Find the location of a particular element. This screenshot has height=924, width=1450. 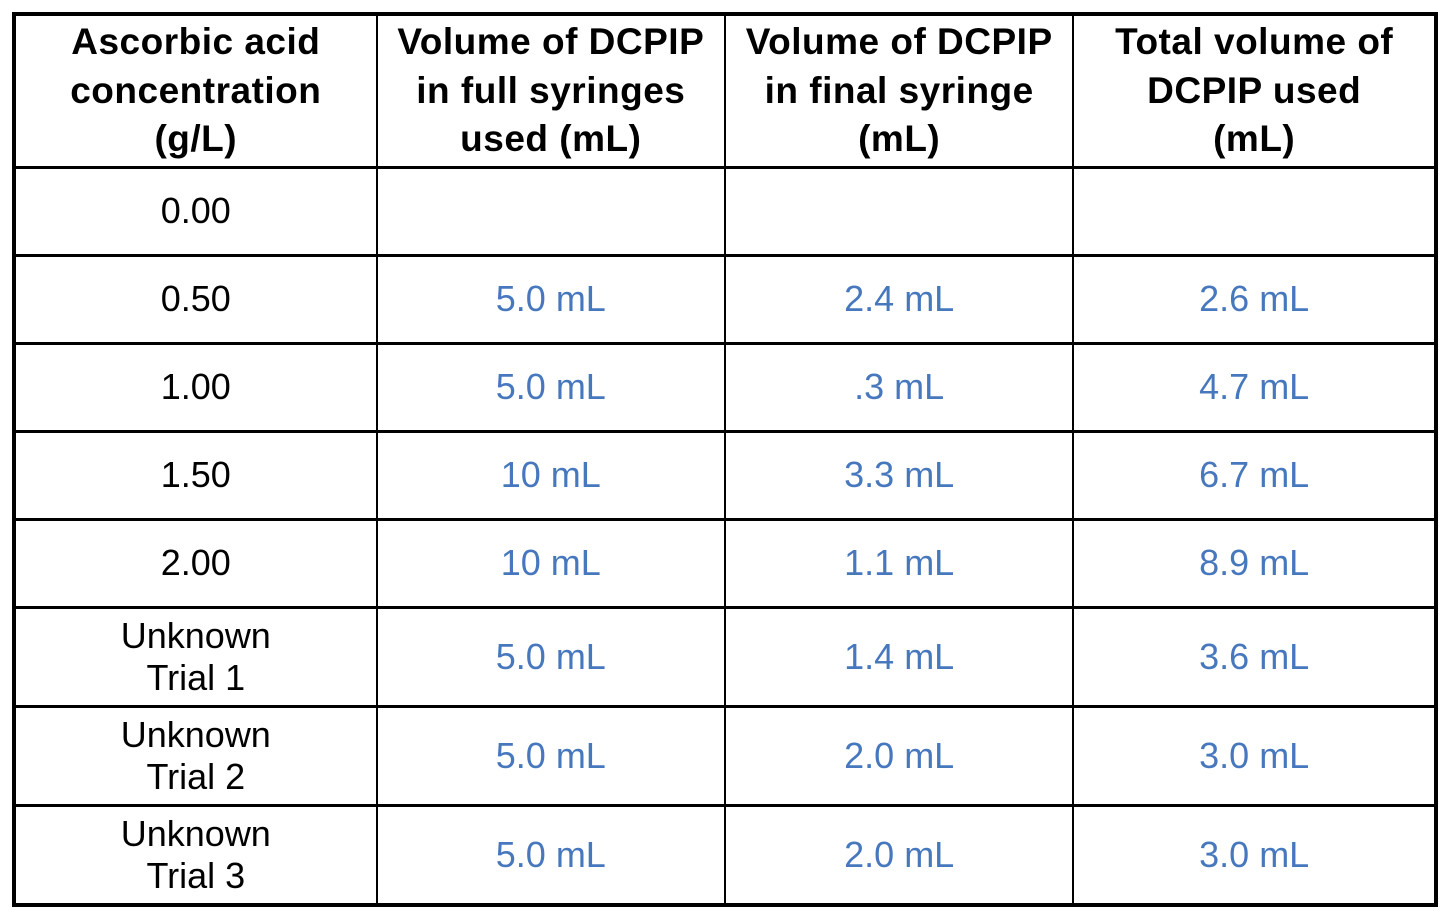

cell-value: 2.4 mL is located at coordinates (899, 299).